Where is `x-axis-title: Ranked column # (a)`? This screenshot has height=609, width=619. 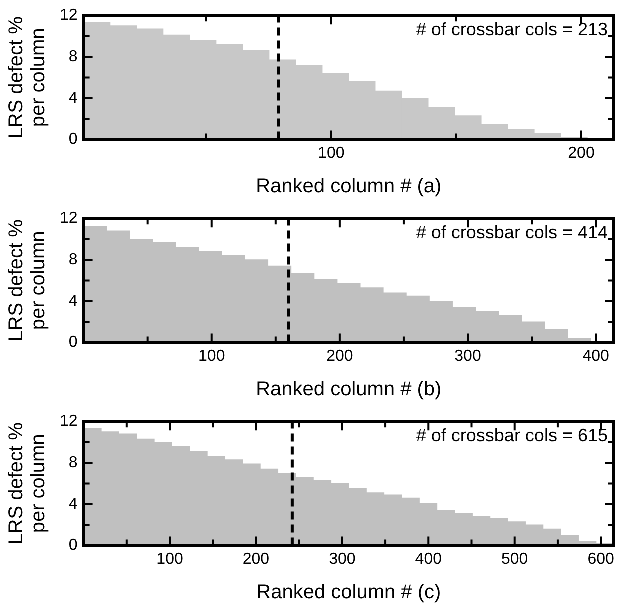 x-axis-title: Ranked column # (a) is located at coordinates (349, 187).